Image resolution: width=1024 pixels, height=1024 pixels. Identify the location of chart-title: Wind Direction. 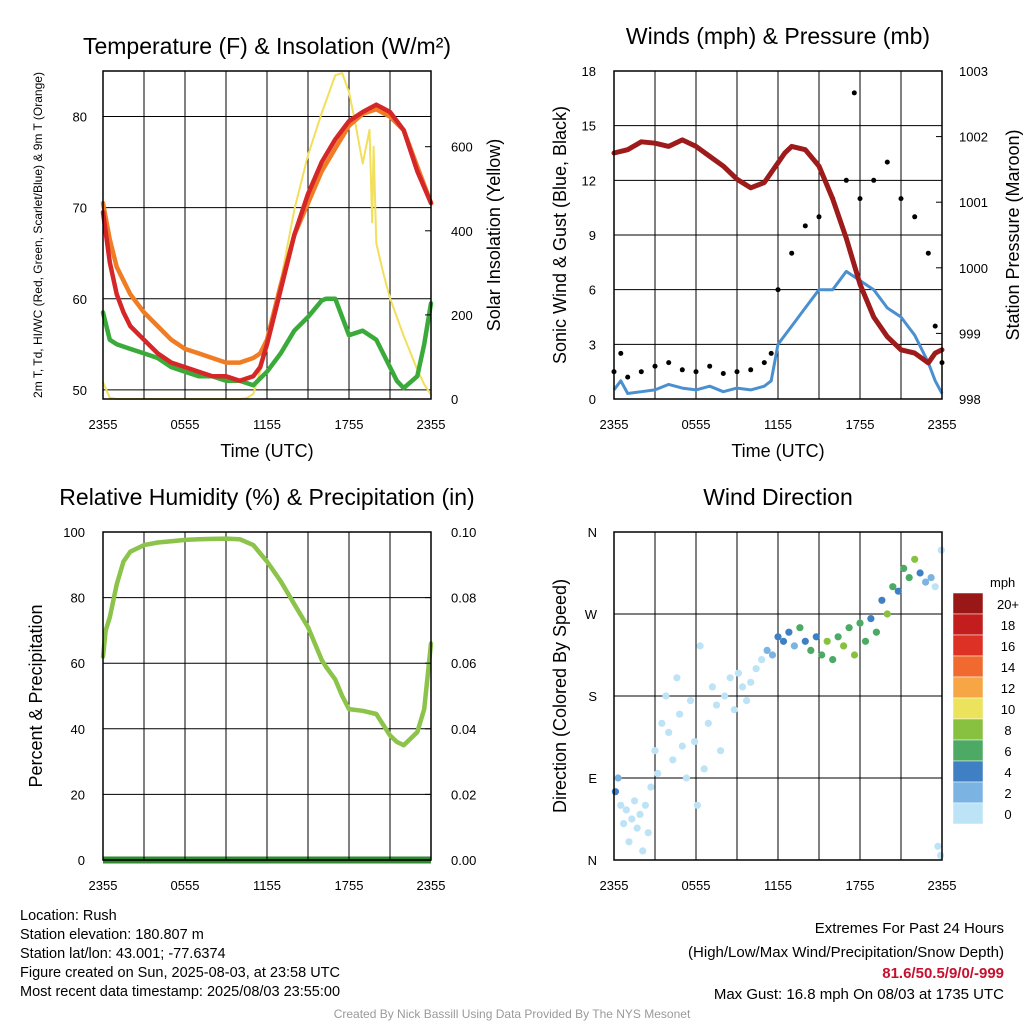
(778, 497).